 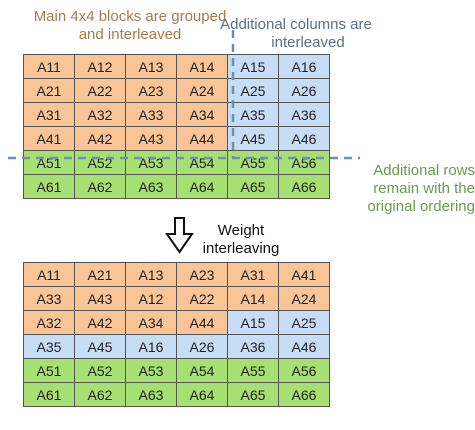 I want to click on matrix-cell: A62, so click(x=100, y=395).